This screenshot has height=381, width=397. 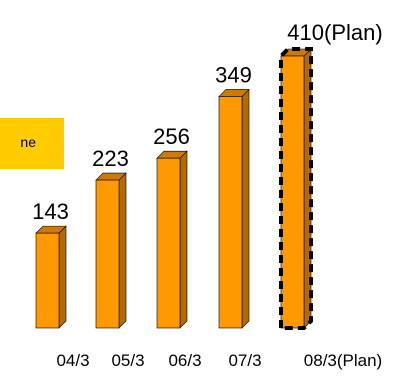 What do you see at coordinates (110, 158) in the screenshot?
I see `value-label: 223` at bounding box center [110, 158].